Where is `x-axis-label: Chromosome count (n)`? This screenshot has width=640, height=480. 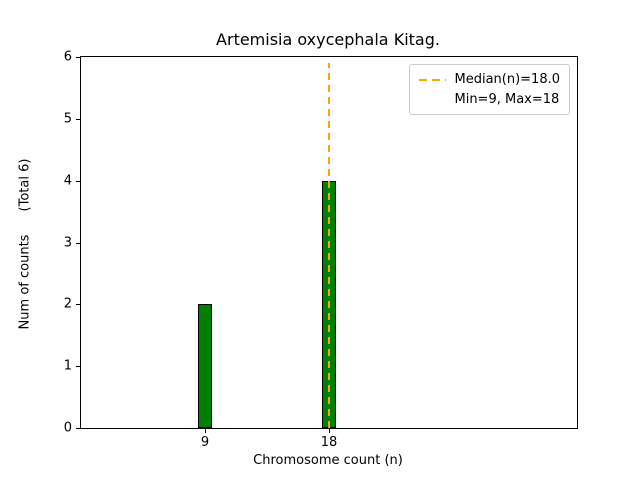 x-axis-label: Chromosome count (n) is located at coordinates (328, 460).